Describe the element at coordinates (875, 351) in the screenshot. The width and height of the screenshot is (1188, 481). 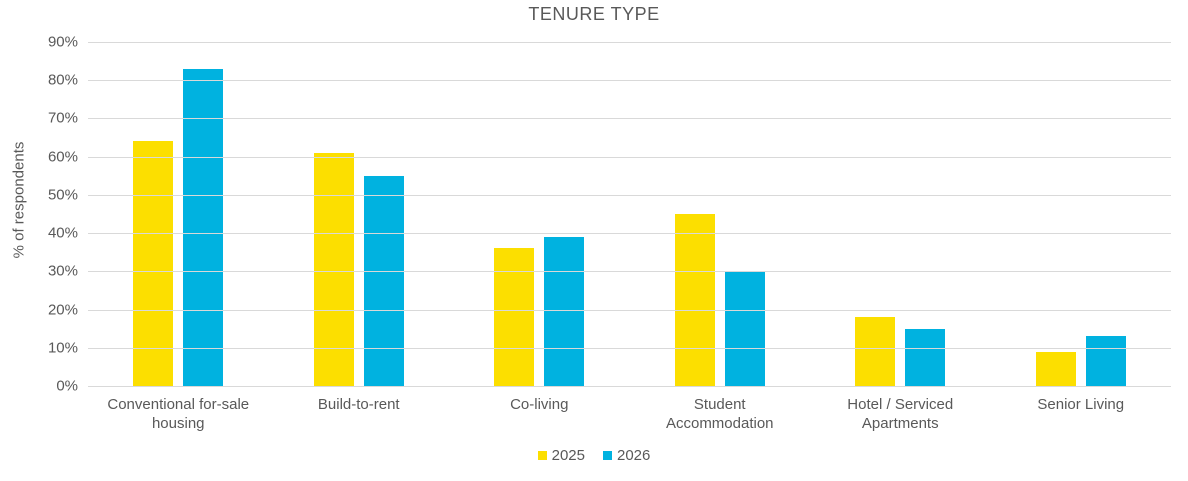
I see `bar-2025-hotel-serviced-apartments` at that location.